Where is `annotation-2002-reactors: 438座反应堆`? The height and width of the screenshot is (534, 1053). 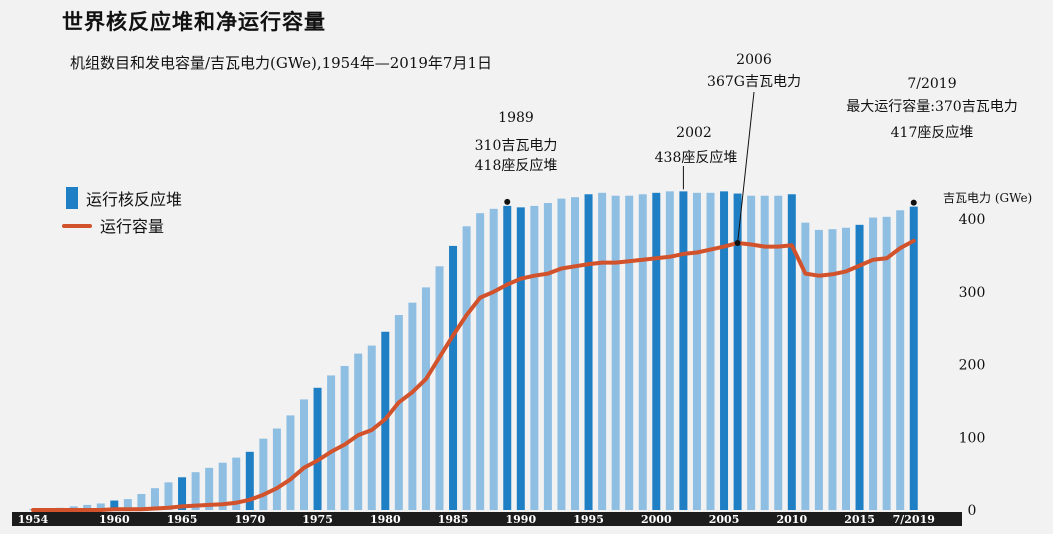
annotation-2002-reactors: 438座反应堆 is located at coordinates (696, 157).